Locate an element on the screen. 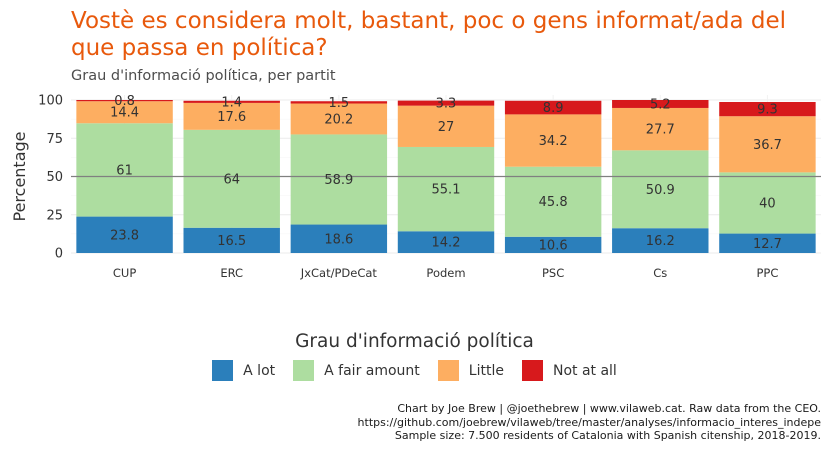 Image resolution: width=829 pixels, height=466 pixels. data-label: 55.1 is located at coordinates (446, 190).